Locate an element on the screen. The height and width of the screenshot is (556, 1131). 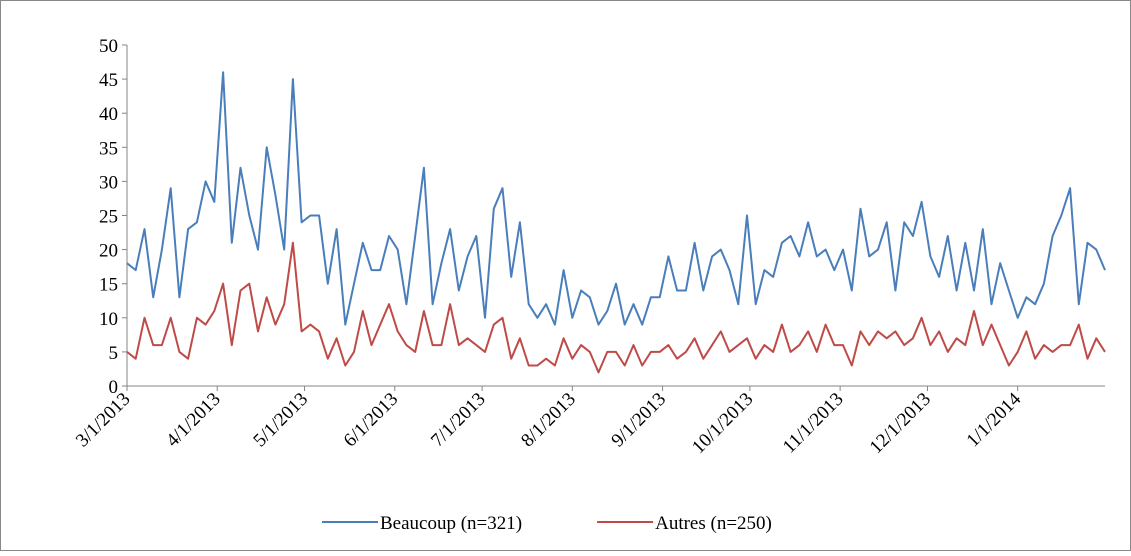
y-tick-label: 25 is located at coordinates (108, 217).